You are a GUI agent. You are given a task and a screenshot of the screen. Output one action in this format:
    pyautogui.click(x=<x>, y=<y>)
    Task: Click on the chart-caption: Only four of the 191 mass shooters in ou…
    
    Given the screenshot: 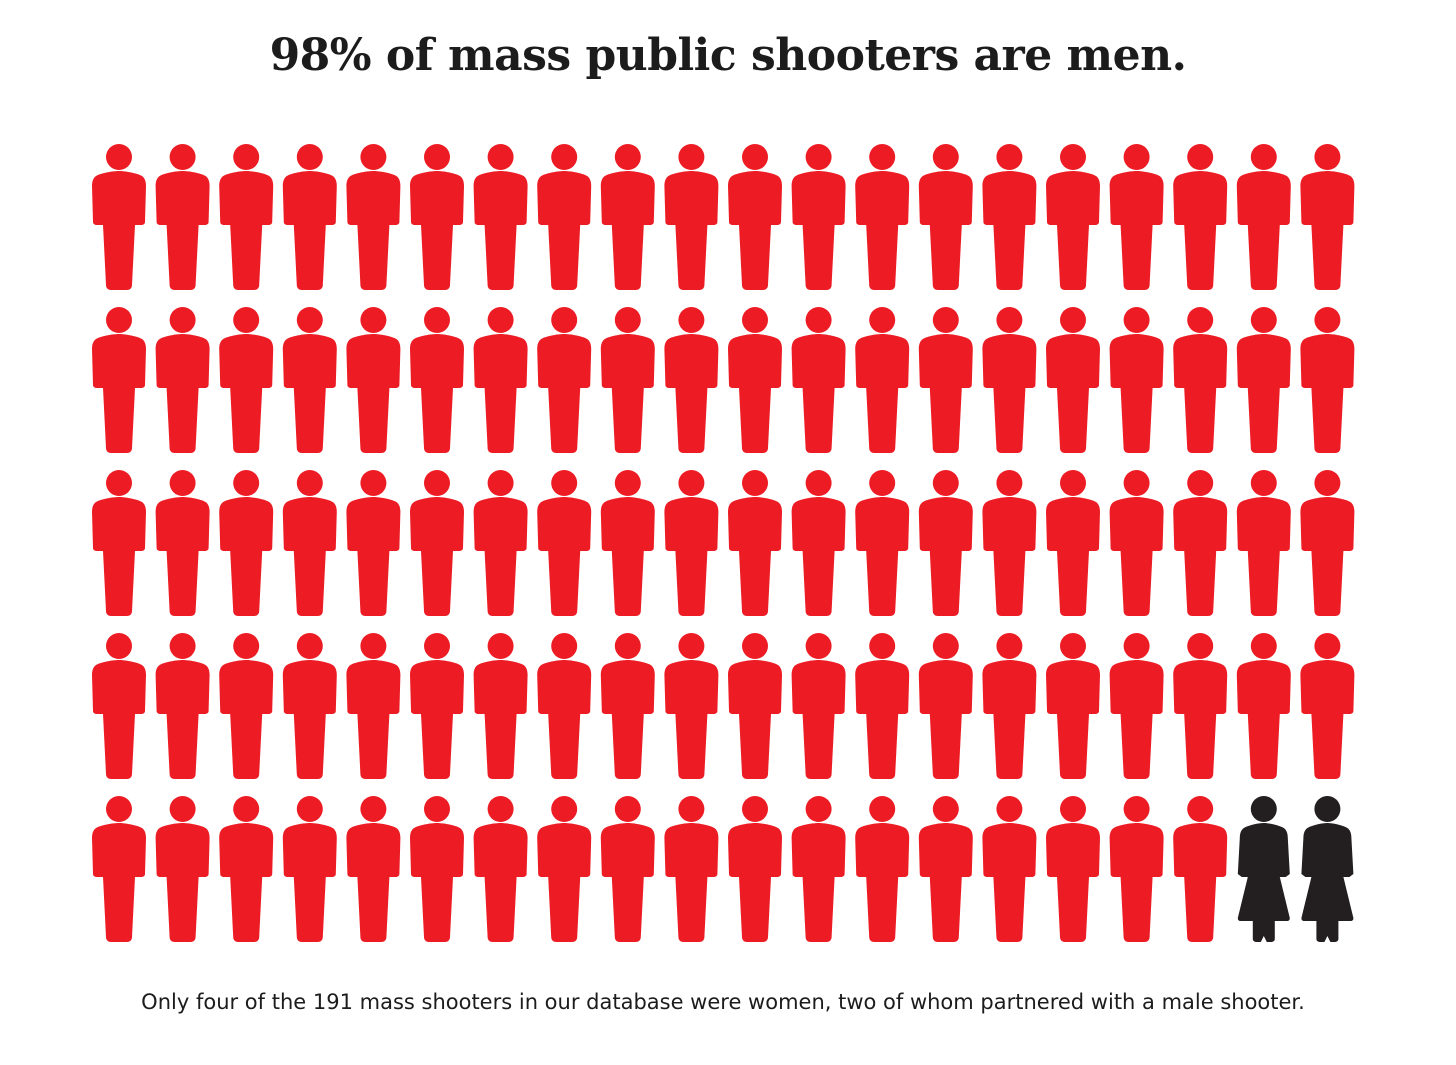 What is the action you would take?
    pyautogui.click(x=723, y=1002)
    